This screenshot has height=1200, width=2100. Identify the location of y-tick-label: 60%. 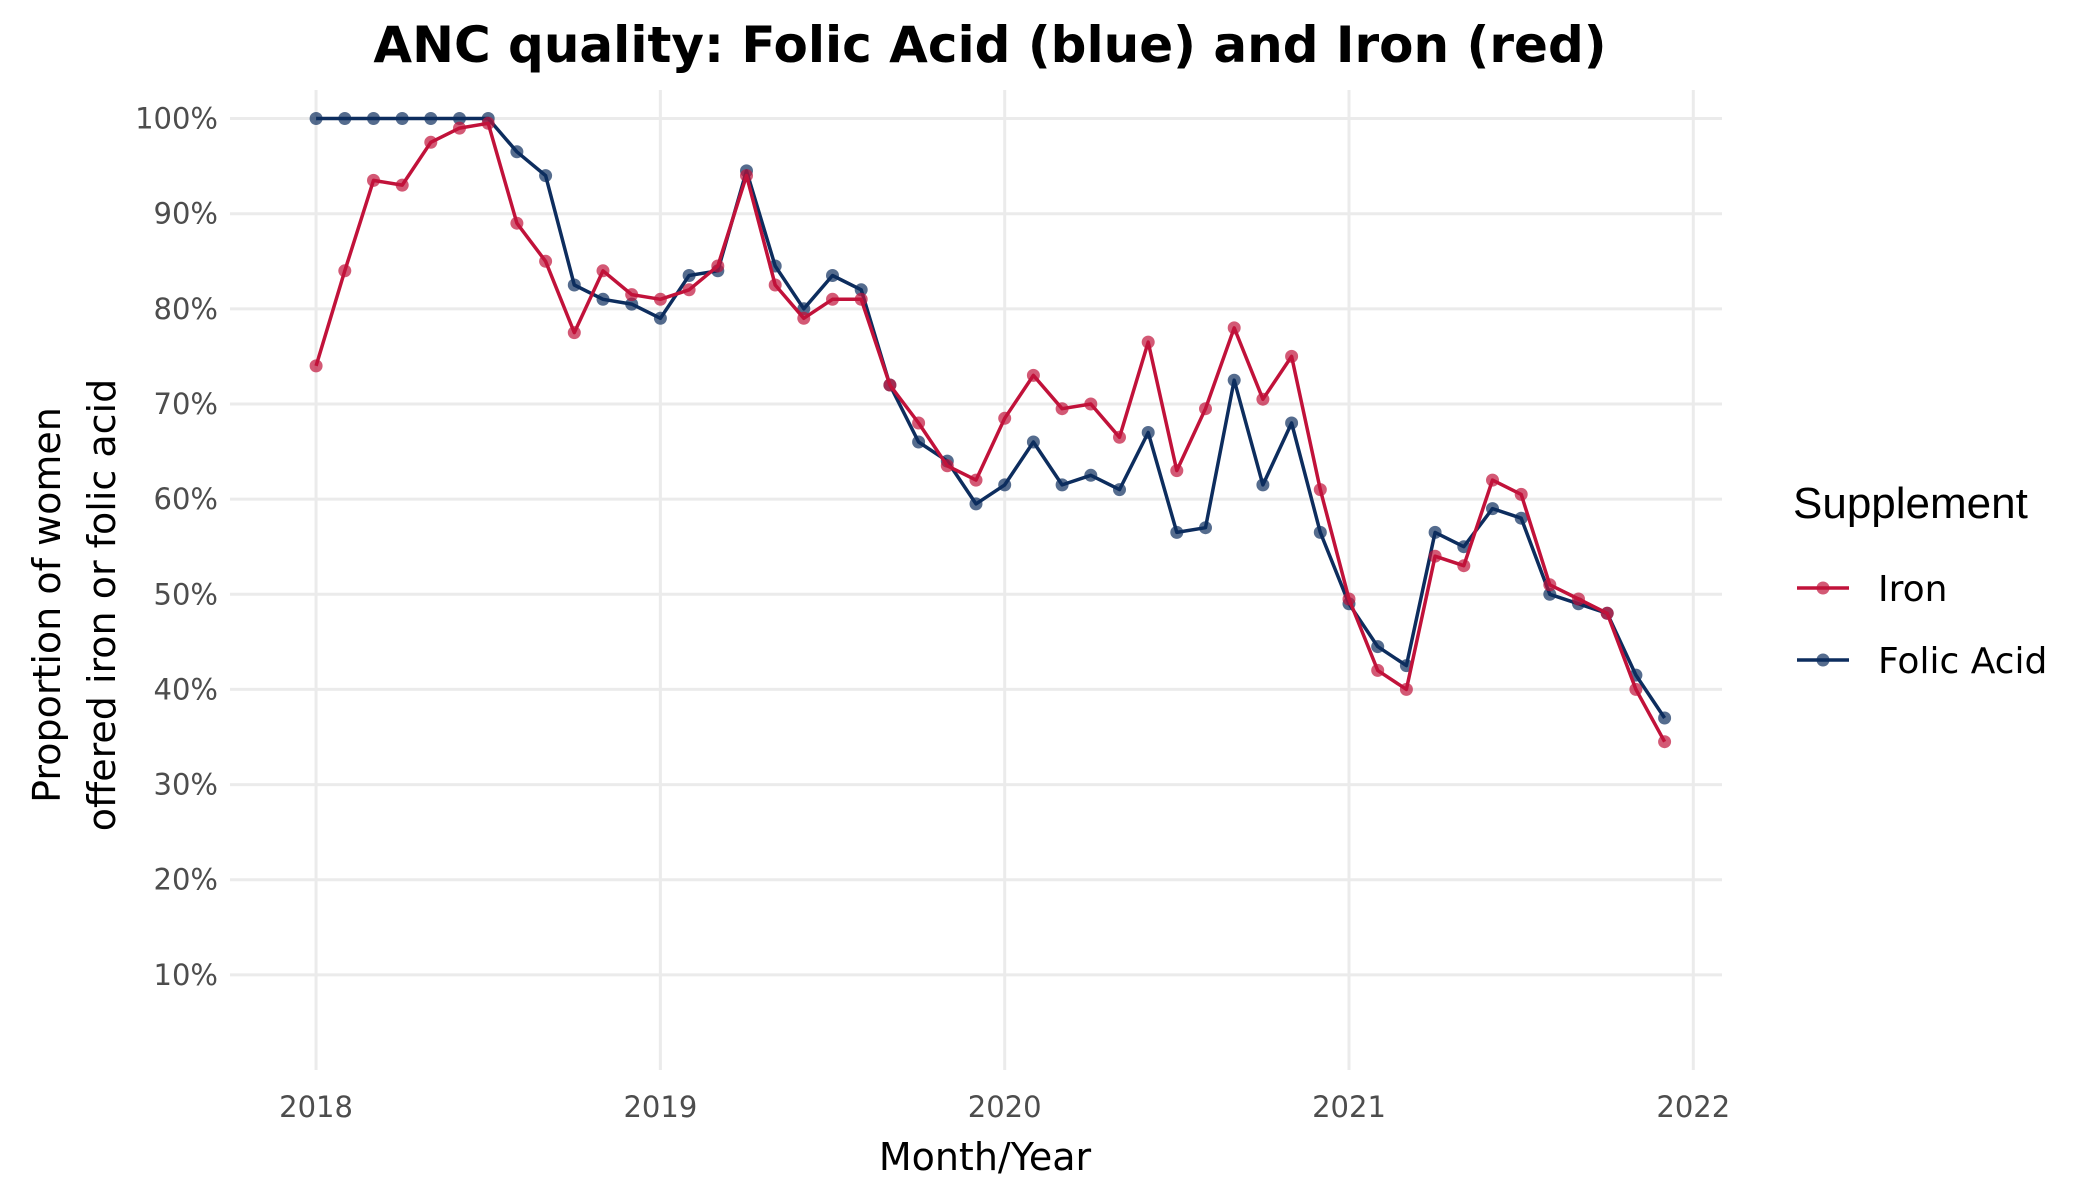
(186, 499).